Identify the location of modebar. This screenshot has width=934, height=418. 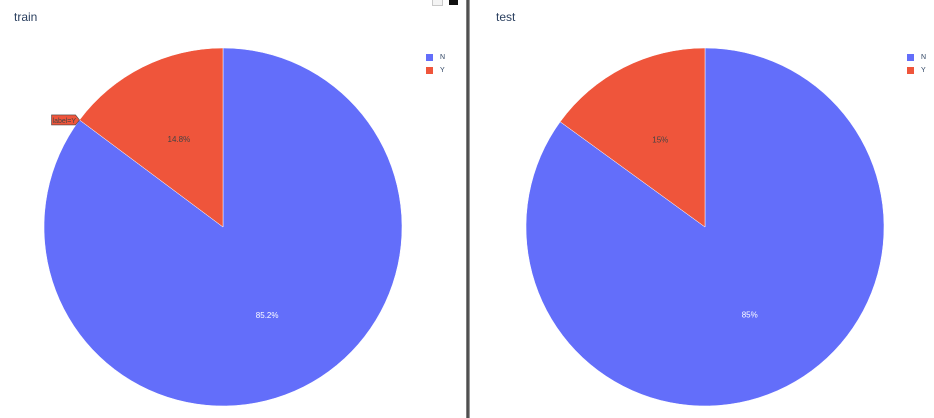
(445, 3).